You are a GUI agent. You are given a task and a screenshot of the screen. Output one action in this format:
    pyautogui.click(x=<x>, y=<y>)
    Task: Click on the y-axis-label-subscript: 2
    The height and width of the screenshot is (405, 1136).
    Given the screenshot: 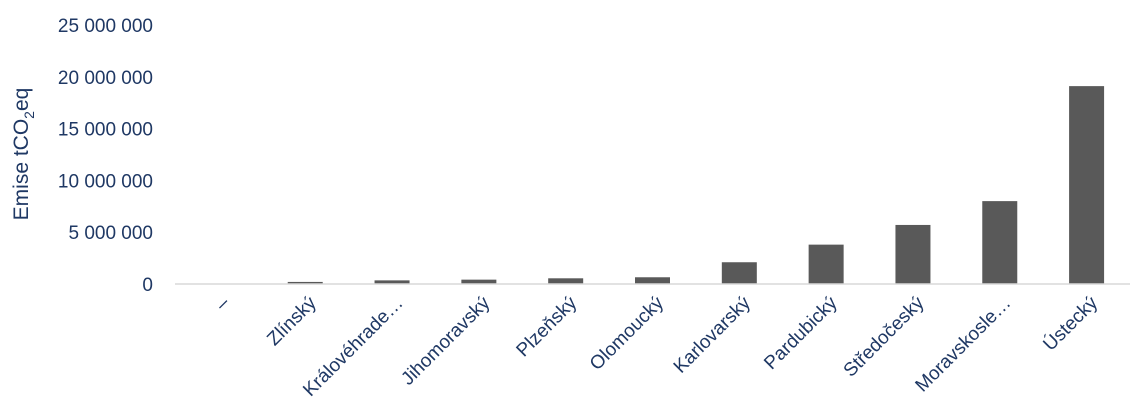 What is the action you would take?
    pyautogui.click(x=29, y=115)
    